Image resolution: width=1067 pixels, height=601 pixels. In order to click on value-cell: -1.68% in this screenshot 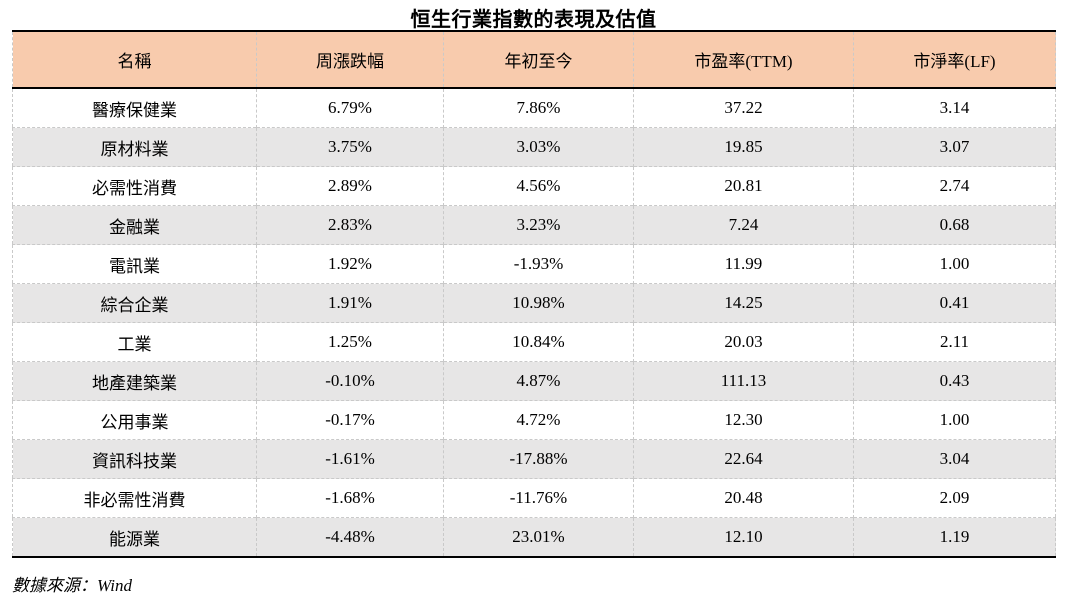, I will do `click(350, 498)`.